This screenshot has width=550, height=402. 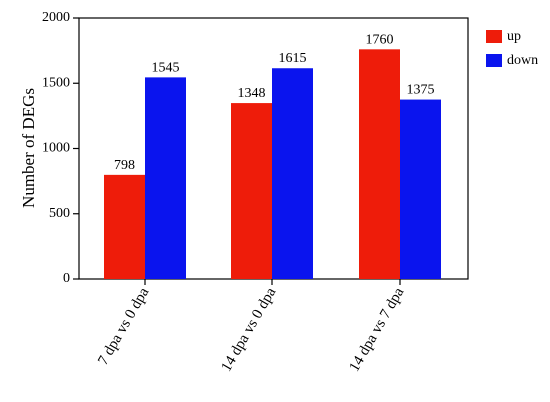 What do you see at coordinates (28, 148) in the screenshot?
I see `y-axis-title: Number of DEGs` at bounding box center [28, 148].